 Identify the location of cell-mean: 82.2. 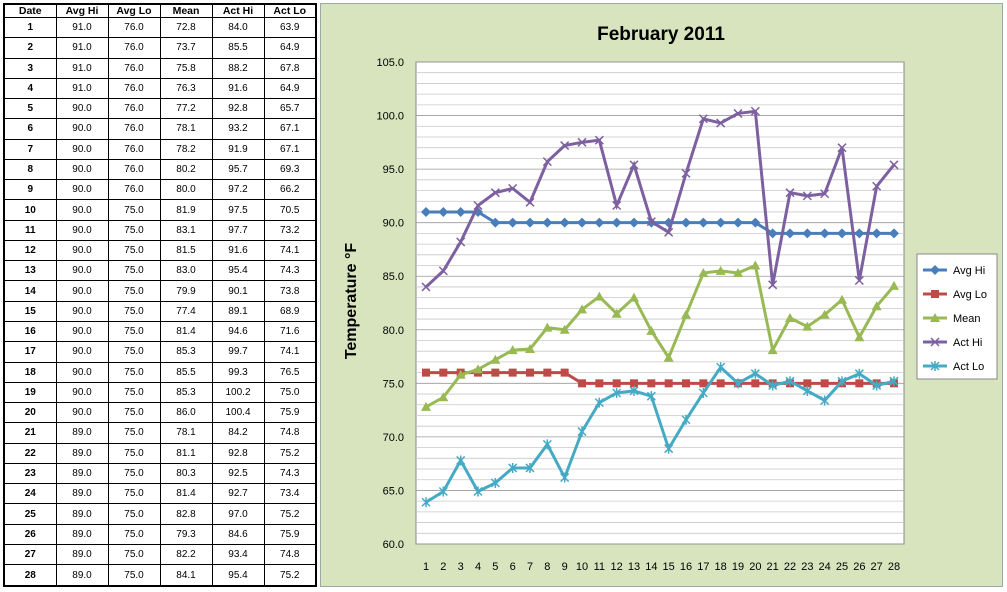
(186, 554).